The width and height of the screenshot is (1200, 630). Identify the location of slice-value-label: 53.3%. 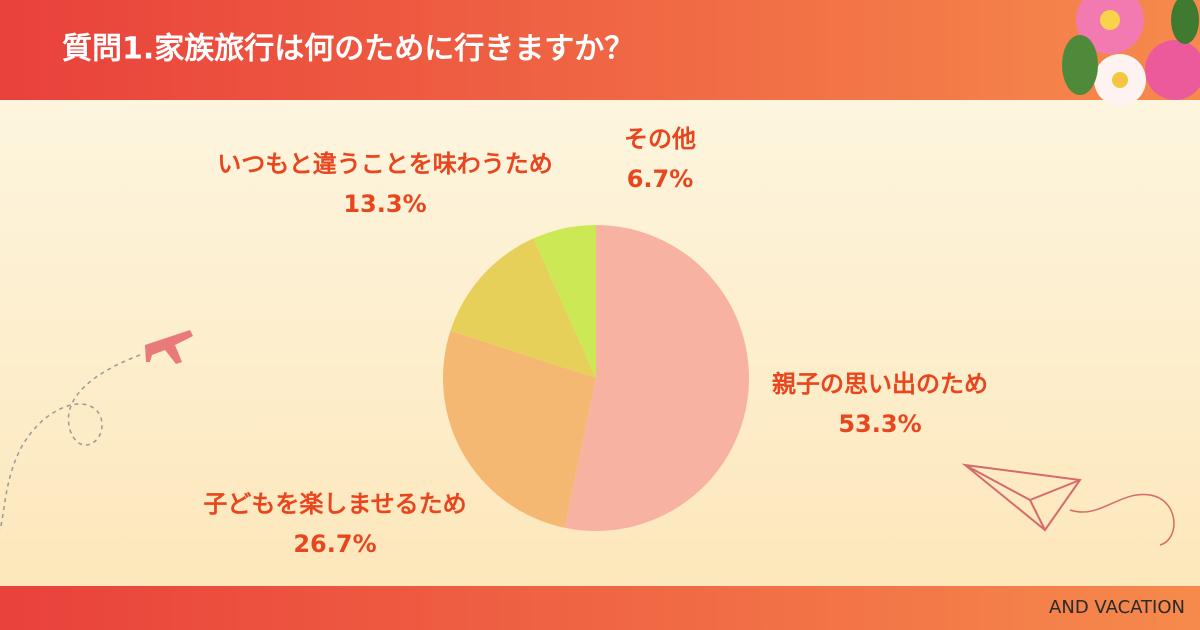
(879, 424).